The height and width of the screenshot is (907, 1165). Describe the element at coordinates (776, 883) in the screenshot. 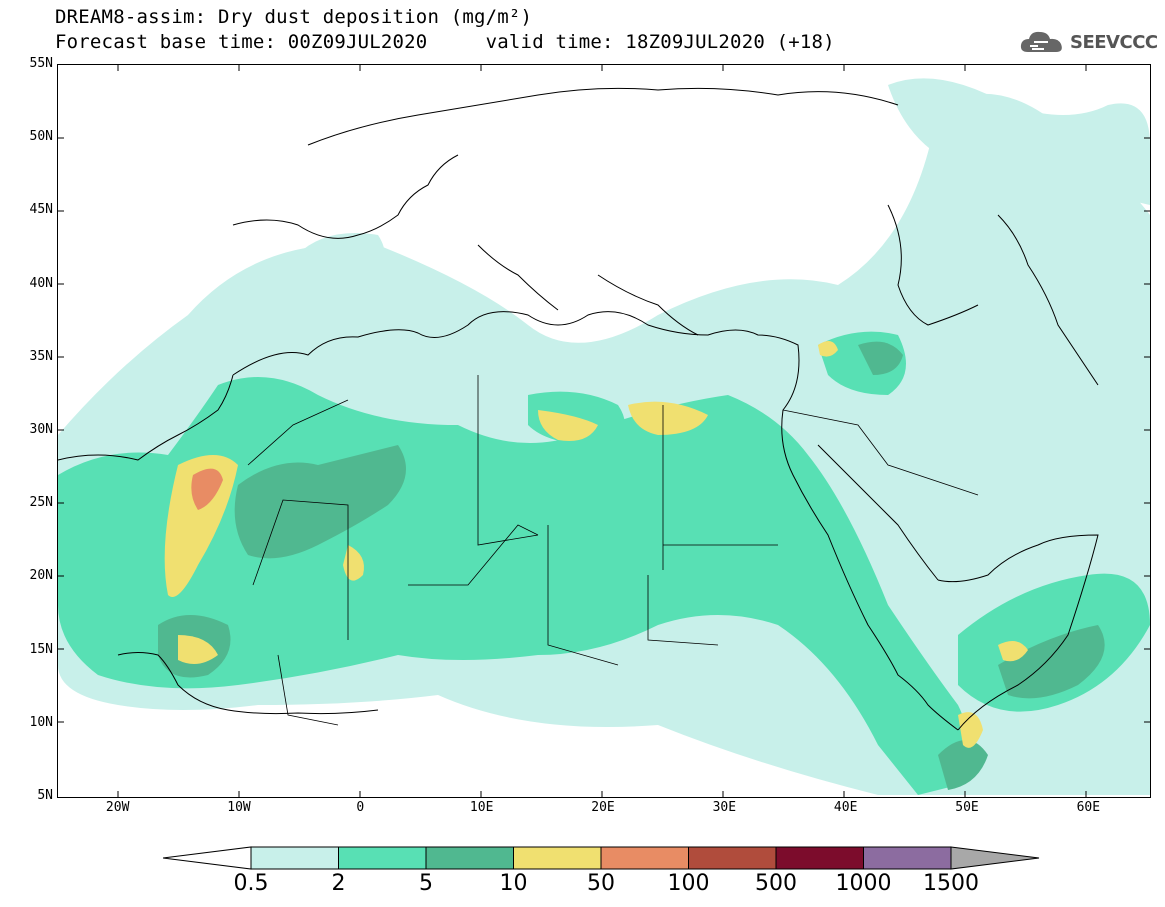

I see `legend-label: 500` at that location.